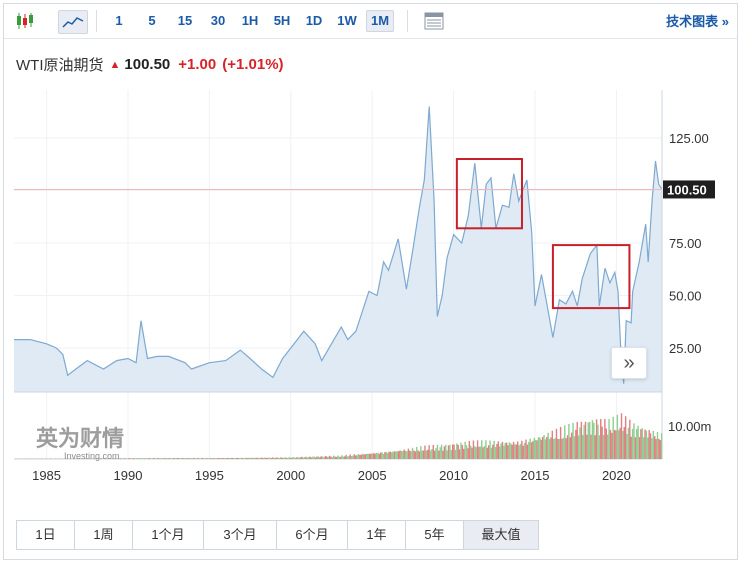 The height and width of the screenshot is (562, 740). What do you see at coordinates (435, 535) in the screenshot?
I see `period-5y: 5年` at bounding box center [435, 535].